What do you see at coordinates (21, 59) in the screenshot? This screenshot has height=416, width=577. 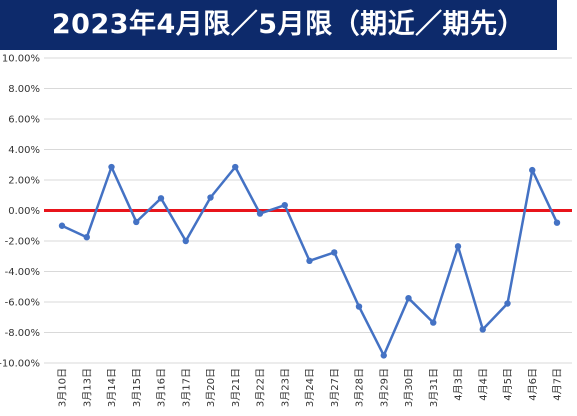 I see `y-tick-label: 10.00%` at bounding box center [21, 59].